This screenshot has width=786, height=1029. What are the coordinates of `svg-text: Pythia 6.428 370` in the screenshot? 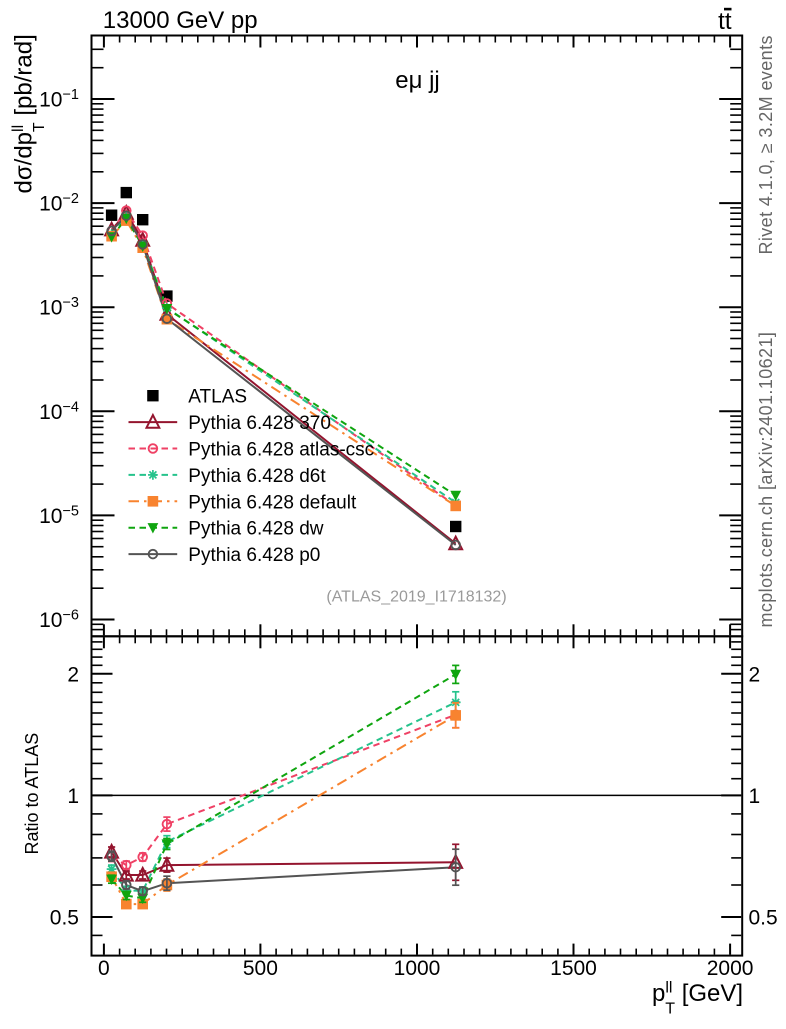 It's located at (259, 423).